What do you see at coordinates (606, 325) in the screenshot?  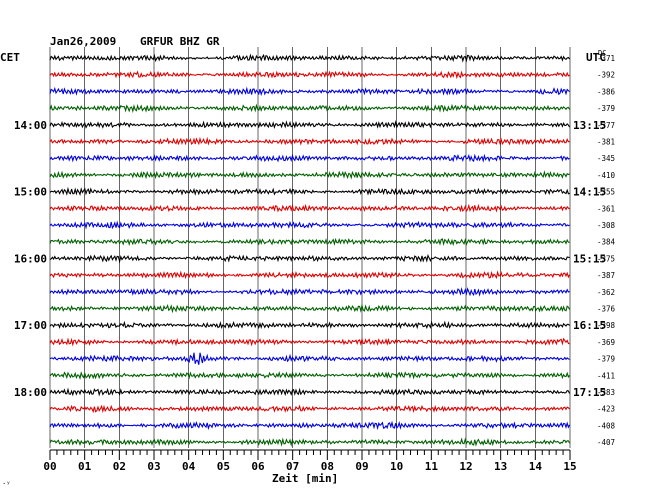 I see `dc-offset-label: -398` at bounding box center [606, 325].